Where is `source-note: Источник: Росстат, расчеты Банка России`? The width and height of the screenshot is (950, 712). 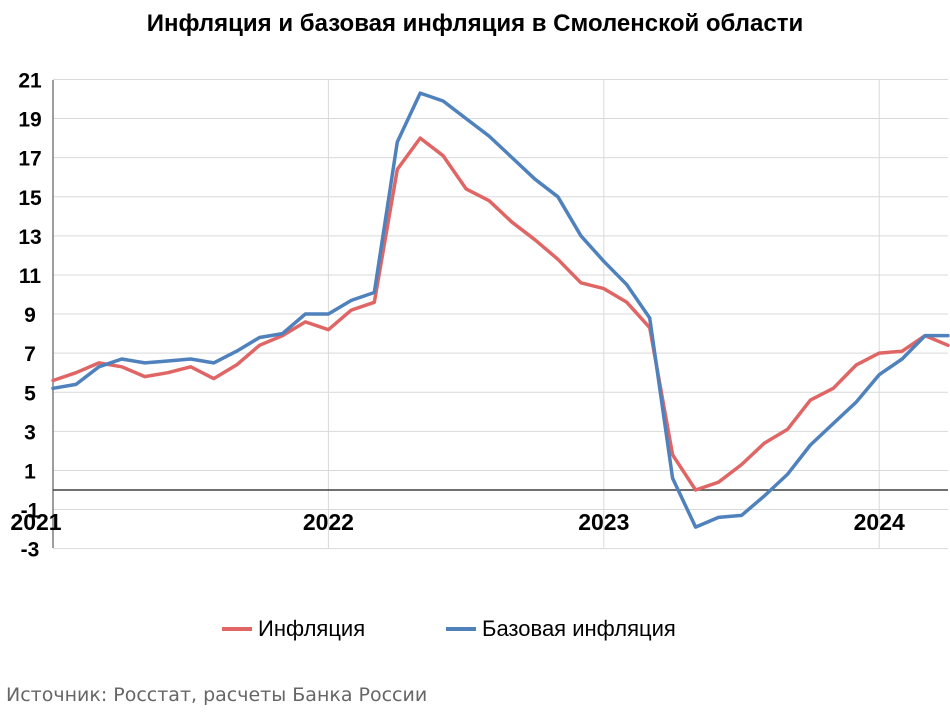 source-note: Источник: Росстат, расчеты Банка России is located at coordinates (217, 695).